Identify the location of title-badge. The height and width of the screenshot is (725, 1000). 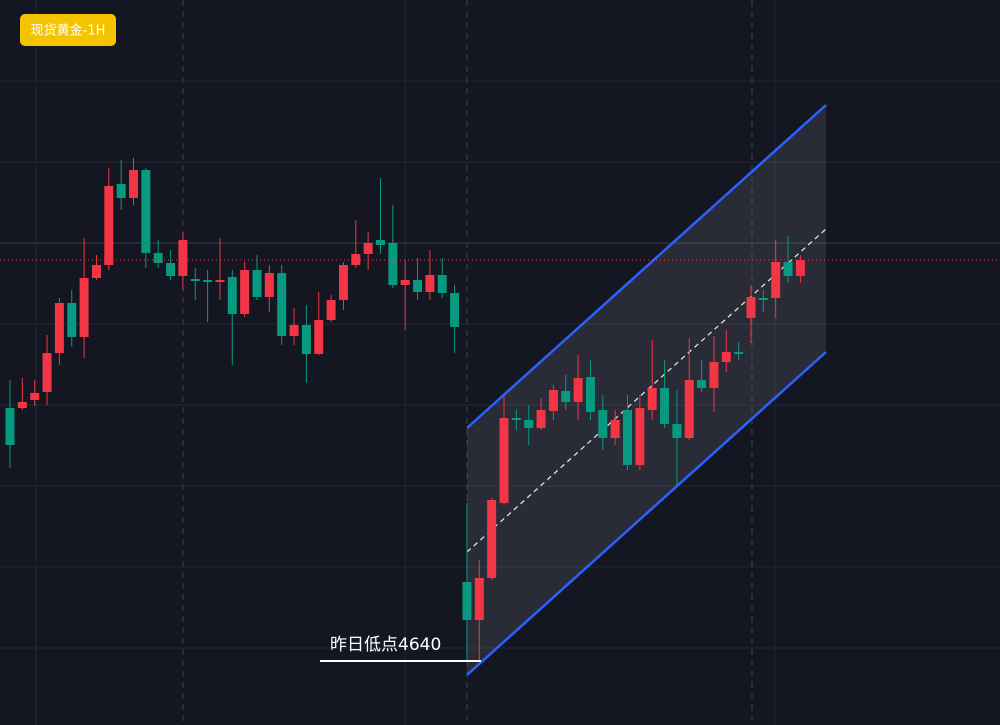
(68, 30).